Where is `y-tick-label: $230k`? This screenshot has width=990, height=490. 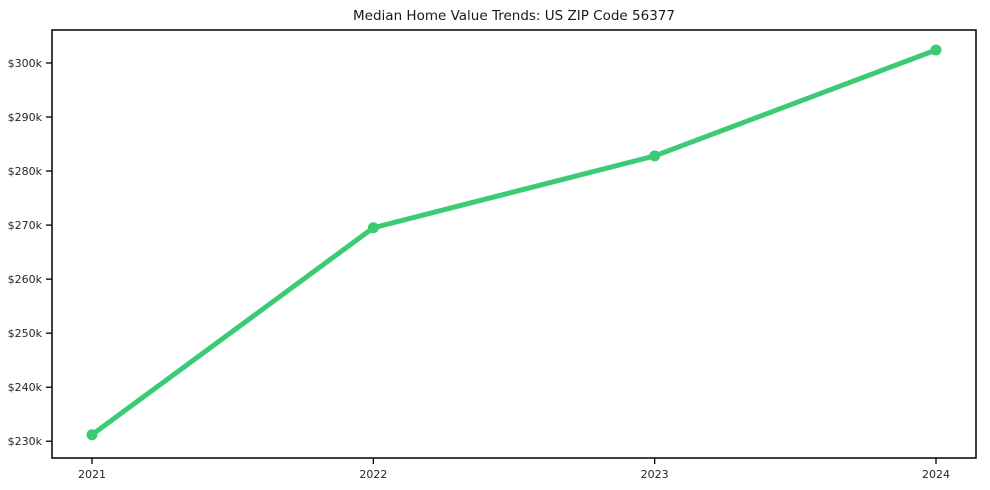
y-tick-label: $230k is located at coordinates (25, 441).